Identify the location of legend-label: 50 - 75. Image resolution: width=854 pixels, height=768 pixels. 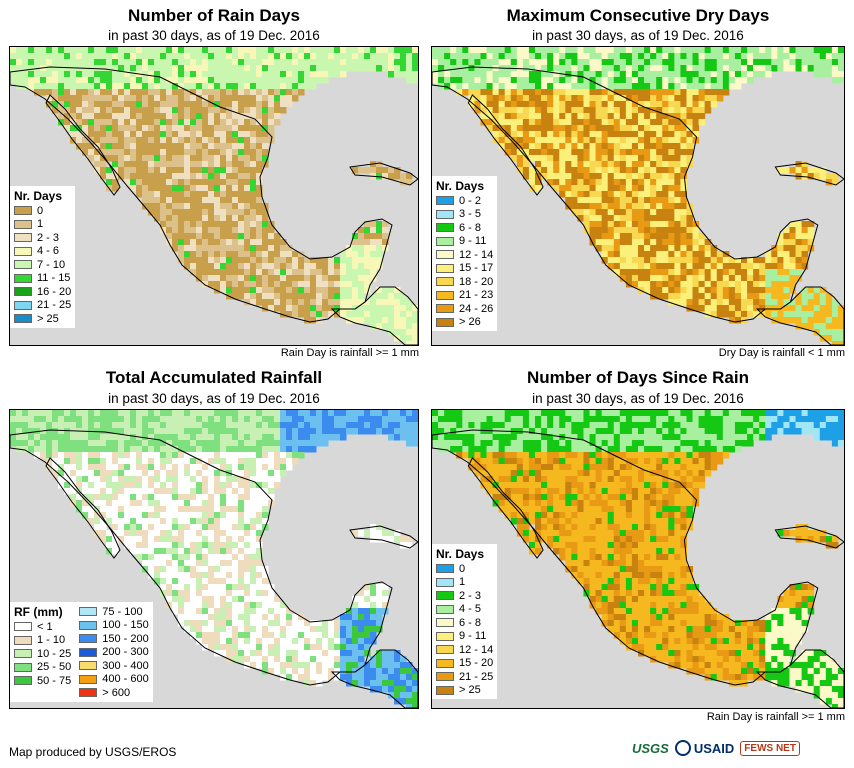
(54, 680).